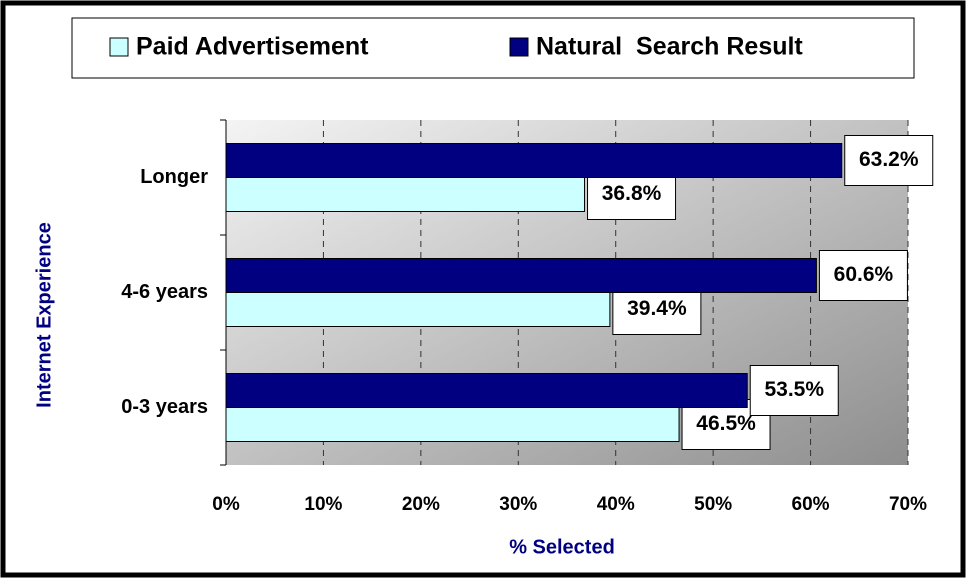  Describe the element at coordinates (252, 47) in the screenshot. I see `legend-label: Paid Advertisement` at that location.